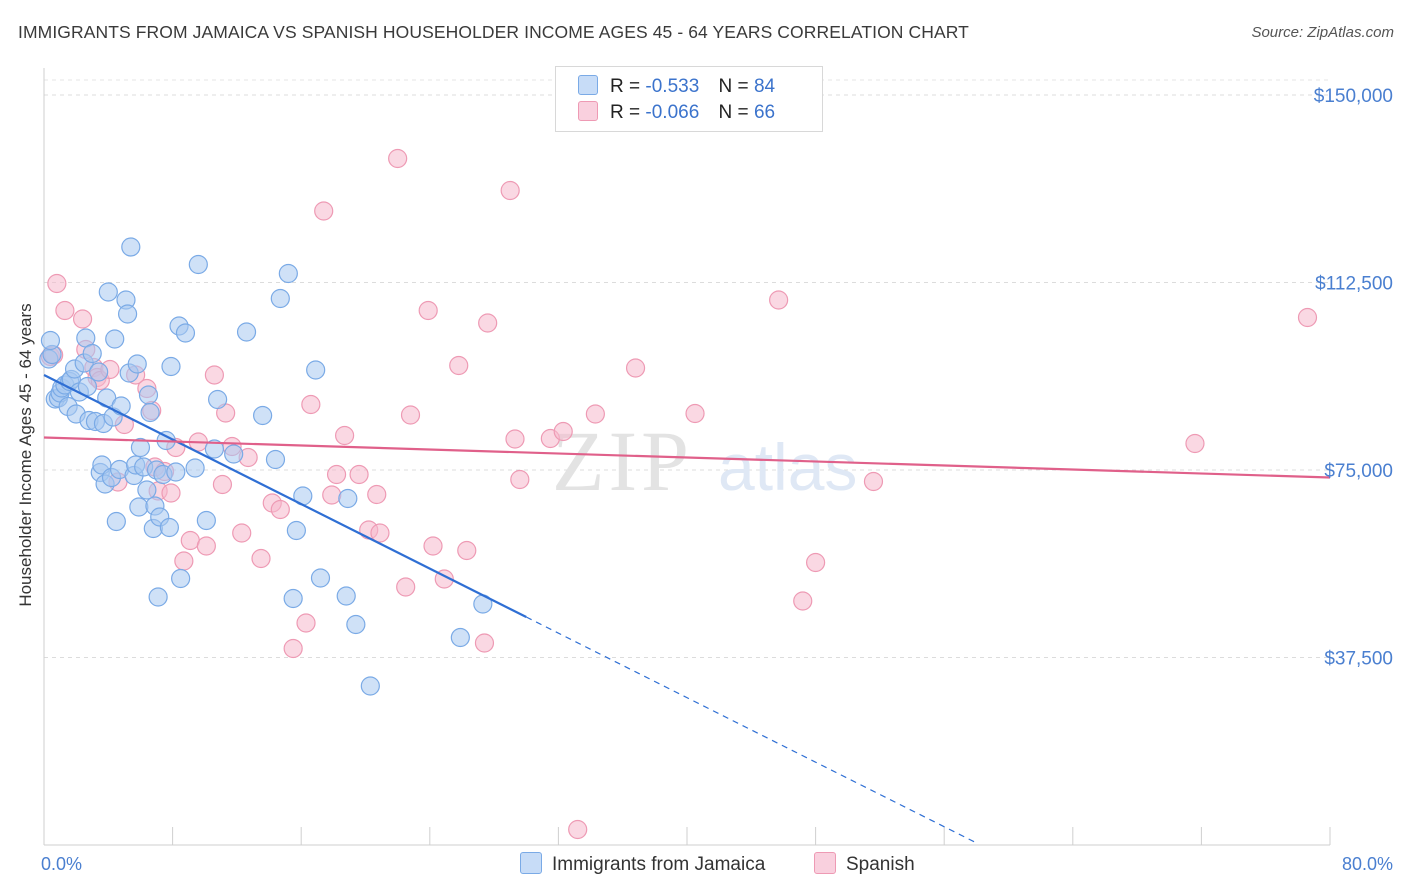  Describe the element at coordinates (622, 461) in the screenshot. I see `watermark-zip: ZIP` at that location.